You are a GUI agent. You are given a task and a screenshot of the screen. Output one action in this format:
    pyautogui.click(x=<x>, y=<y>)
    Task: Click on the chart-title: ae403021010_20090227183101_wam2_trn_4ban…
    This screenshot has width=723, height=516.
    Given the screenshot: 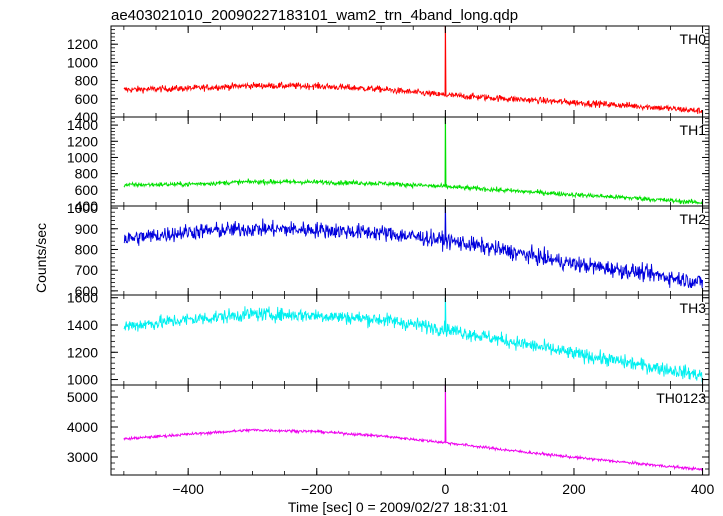 What is the action you would take?
    pyautogui.click(x=314, y=15)
    